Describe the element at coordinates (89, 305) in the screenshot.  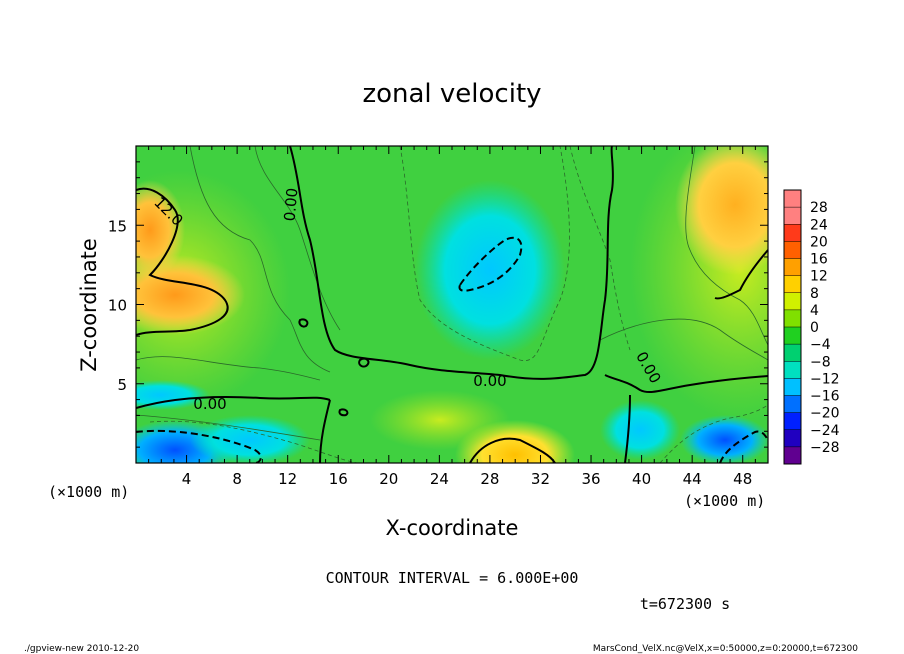
I see `y-axis-title: Z-coordinate` at that location.